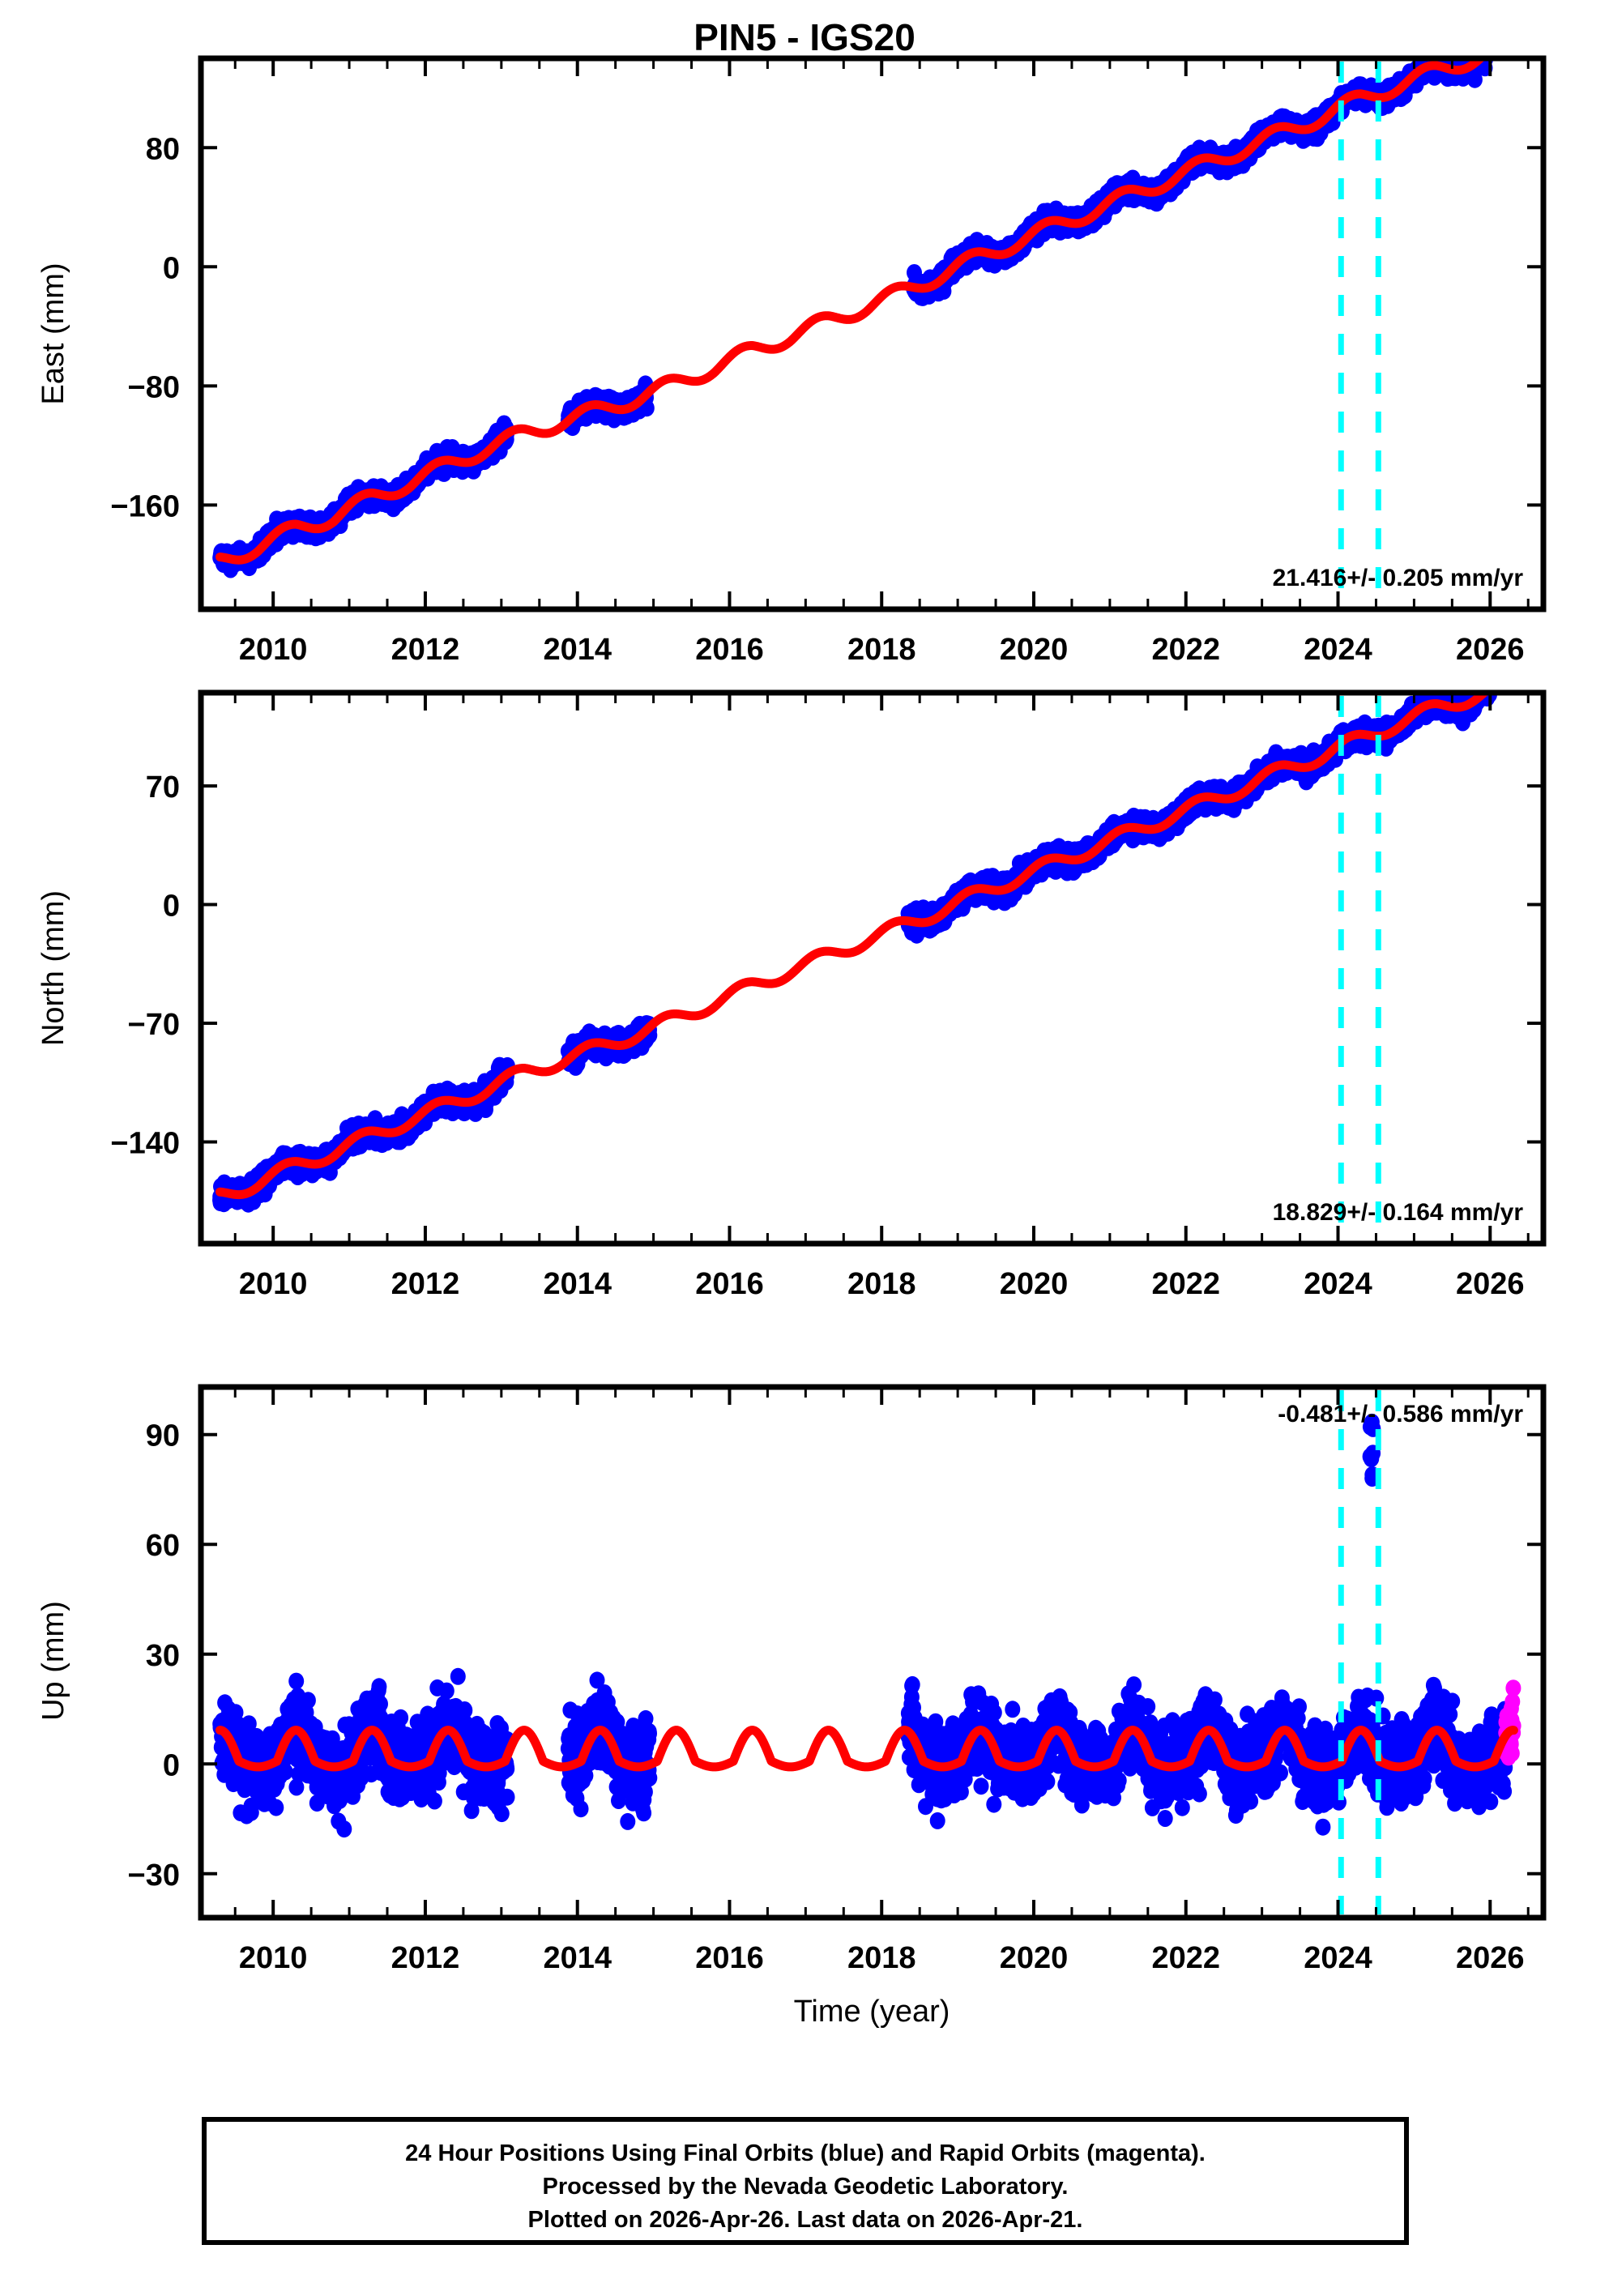 The width and height of the screenshot is (1609, 2296). Describe the element at coordinates (1398, 578) in the screenshot. I see `east-rate-annotation: 21.416+/- 0.205 mm/yr` at that location.